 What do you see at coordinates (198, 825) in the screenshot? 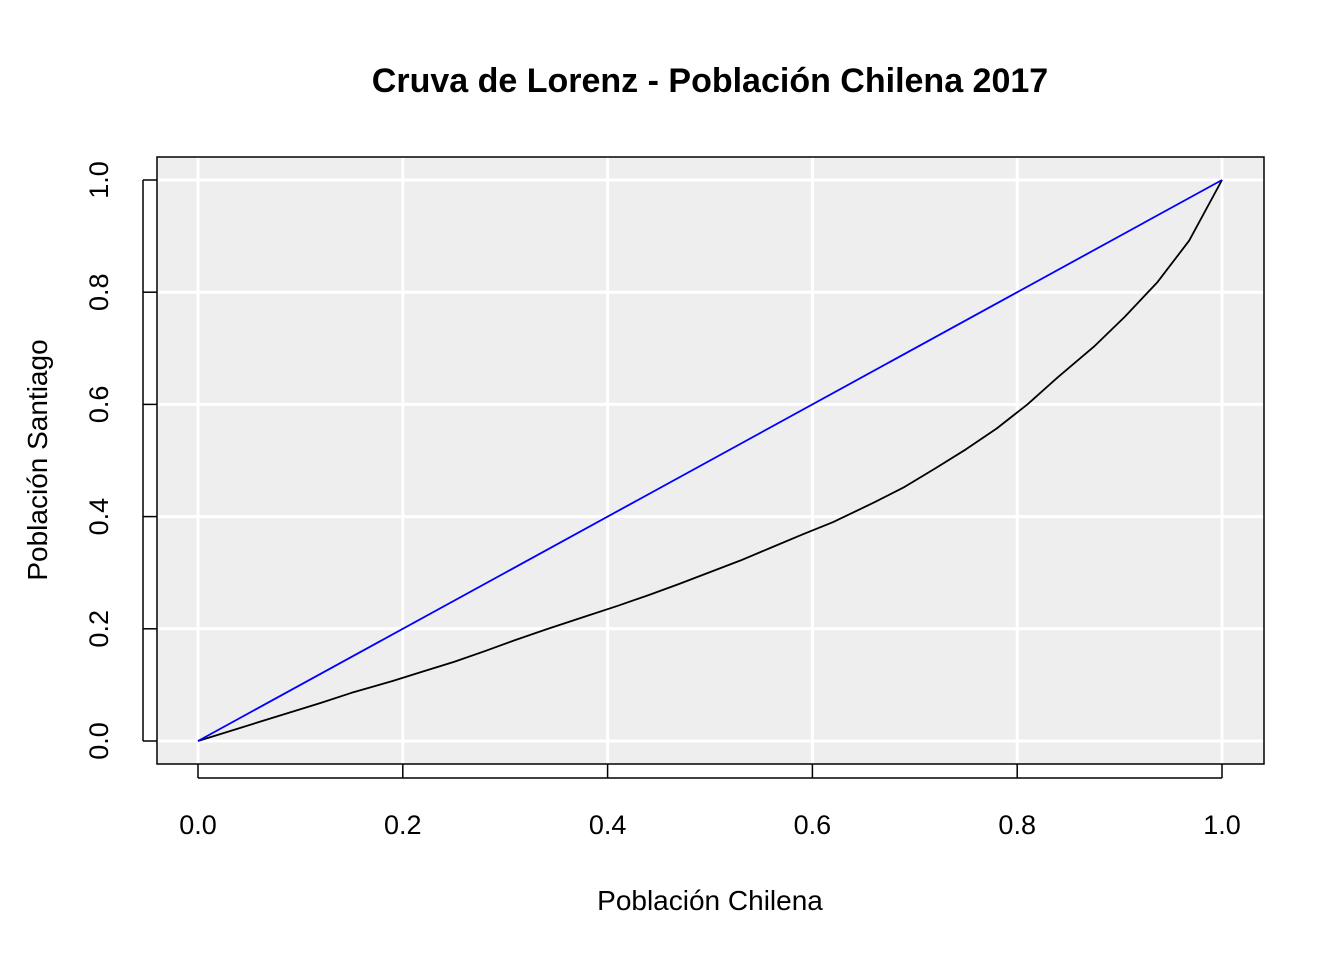
I see `x-tick-label: 0.0` at bounding box center [198, 825].